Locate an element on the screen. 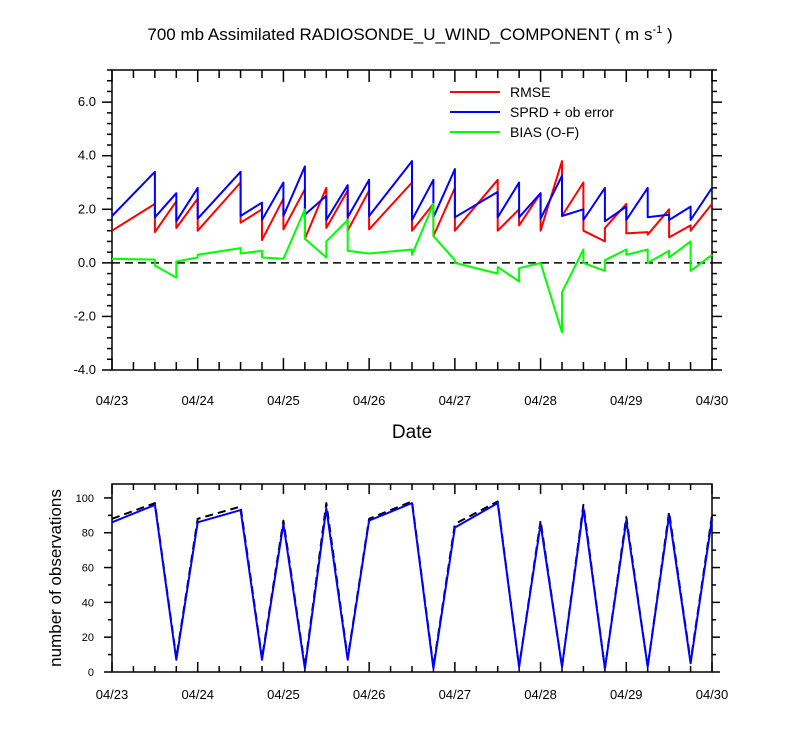 The image size is (800, 750). chart-title-close: ) is located at coordinates (667, 34).